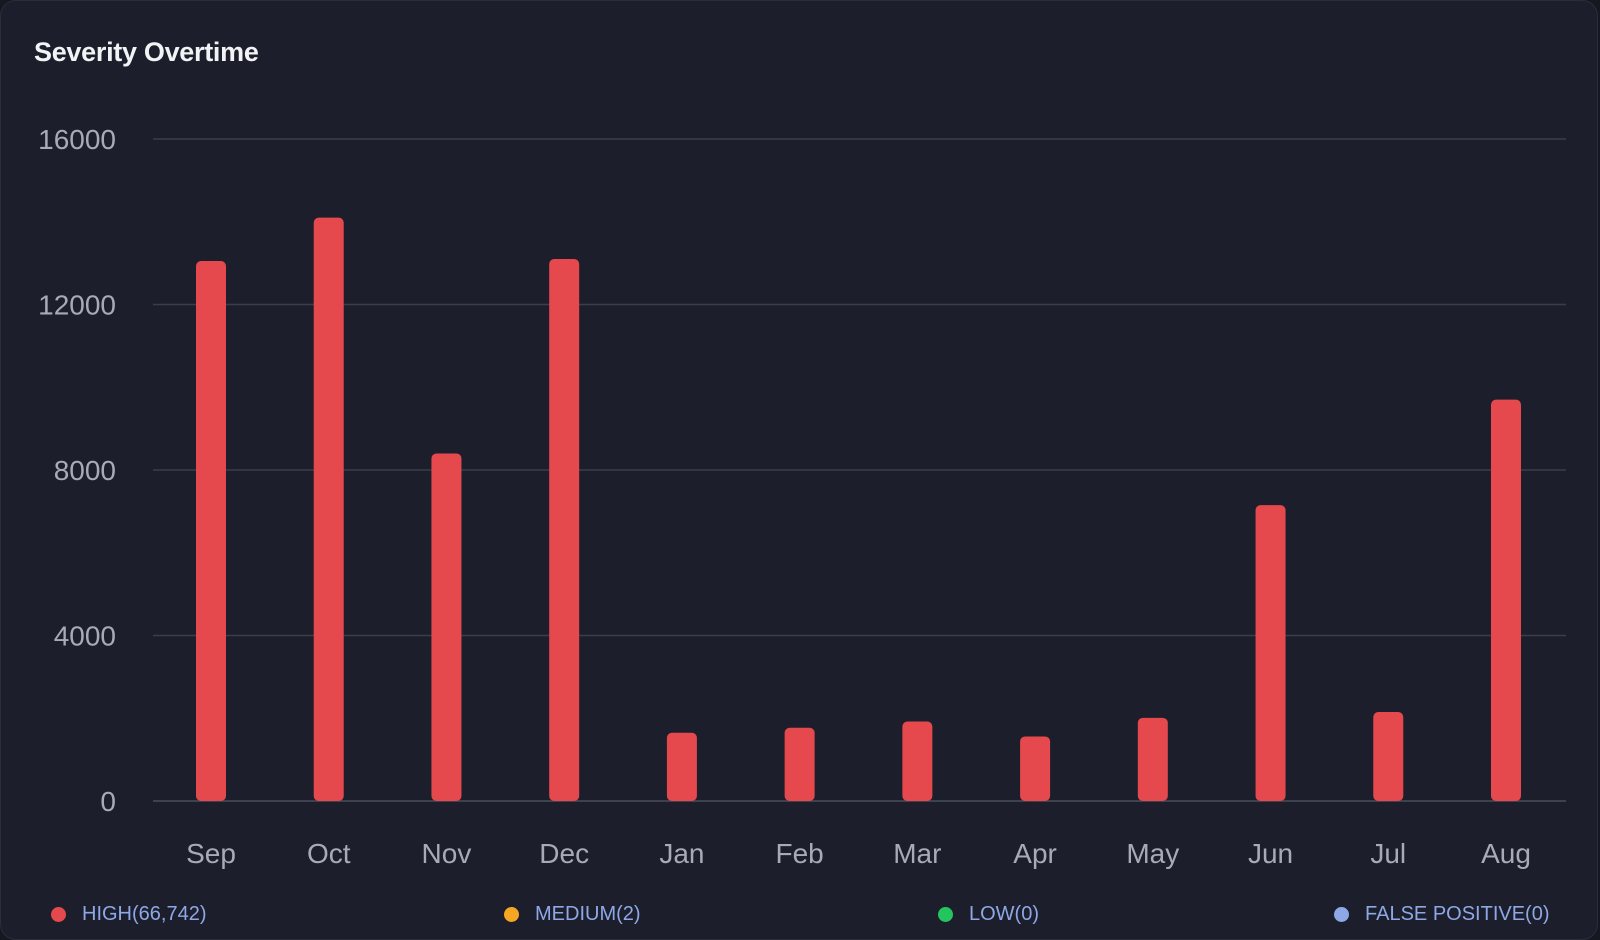 This screenshot has height=940, width=1600. I want to click on bar-mar, so click(917, 761).